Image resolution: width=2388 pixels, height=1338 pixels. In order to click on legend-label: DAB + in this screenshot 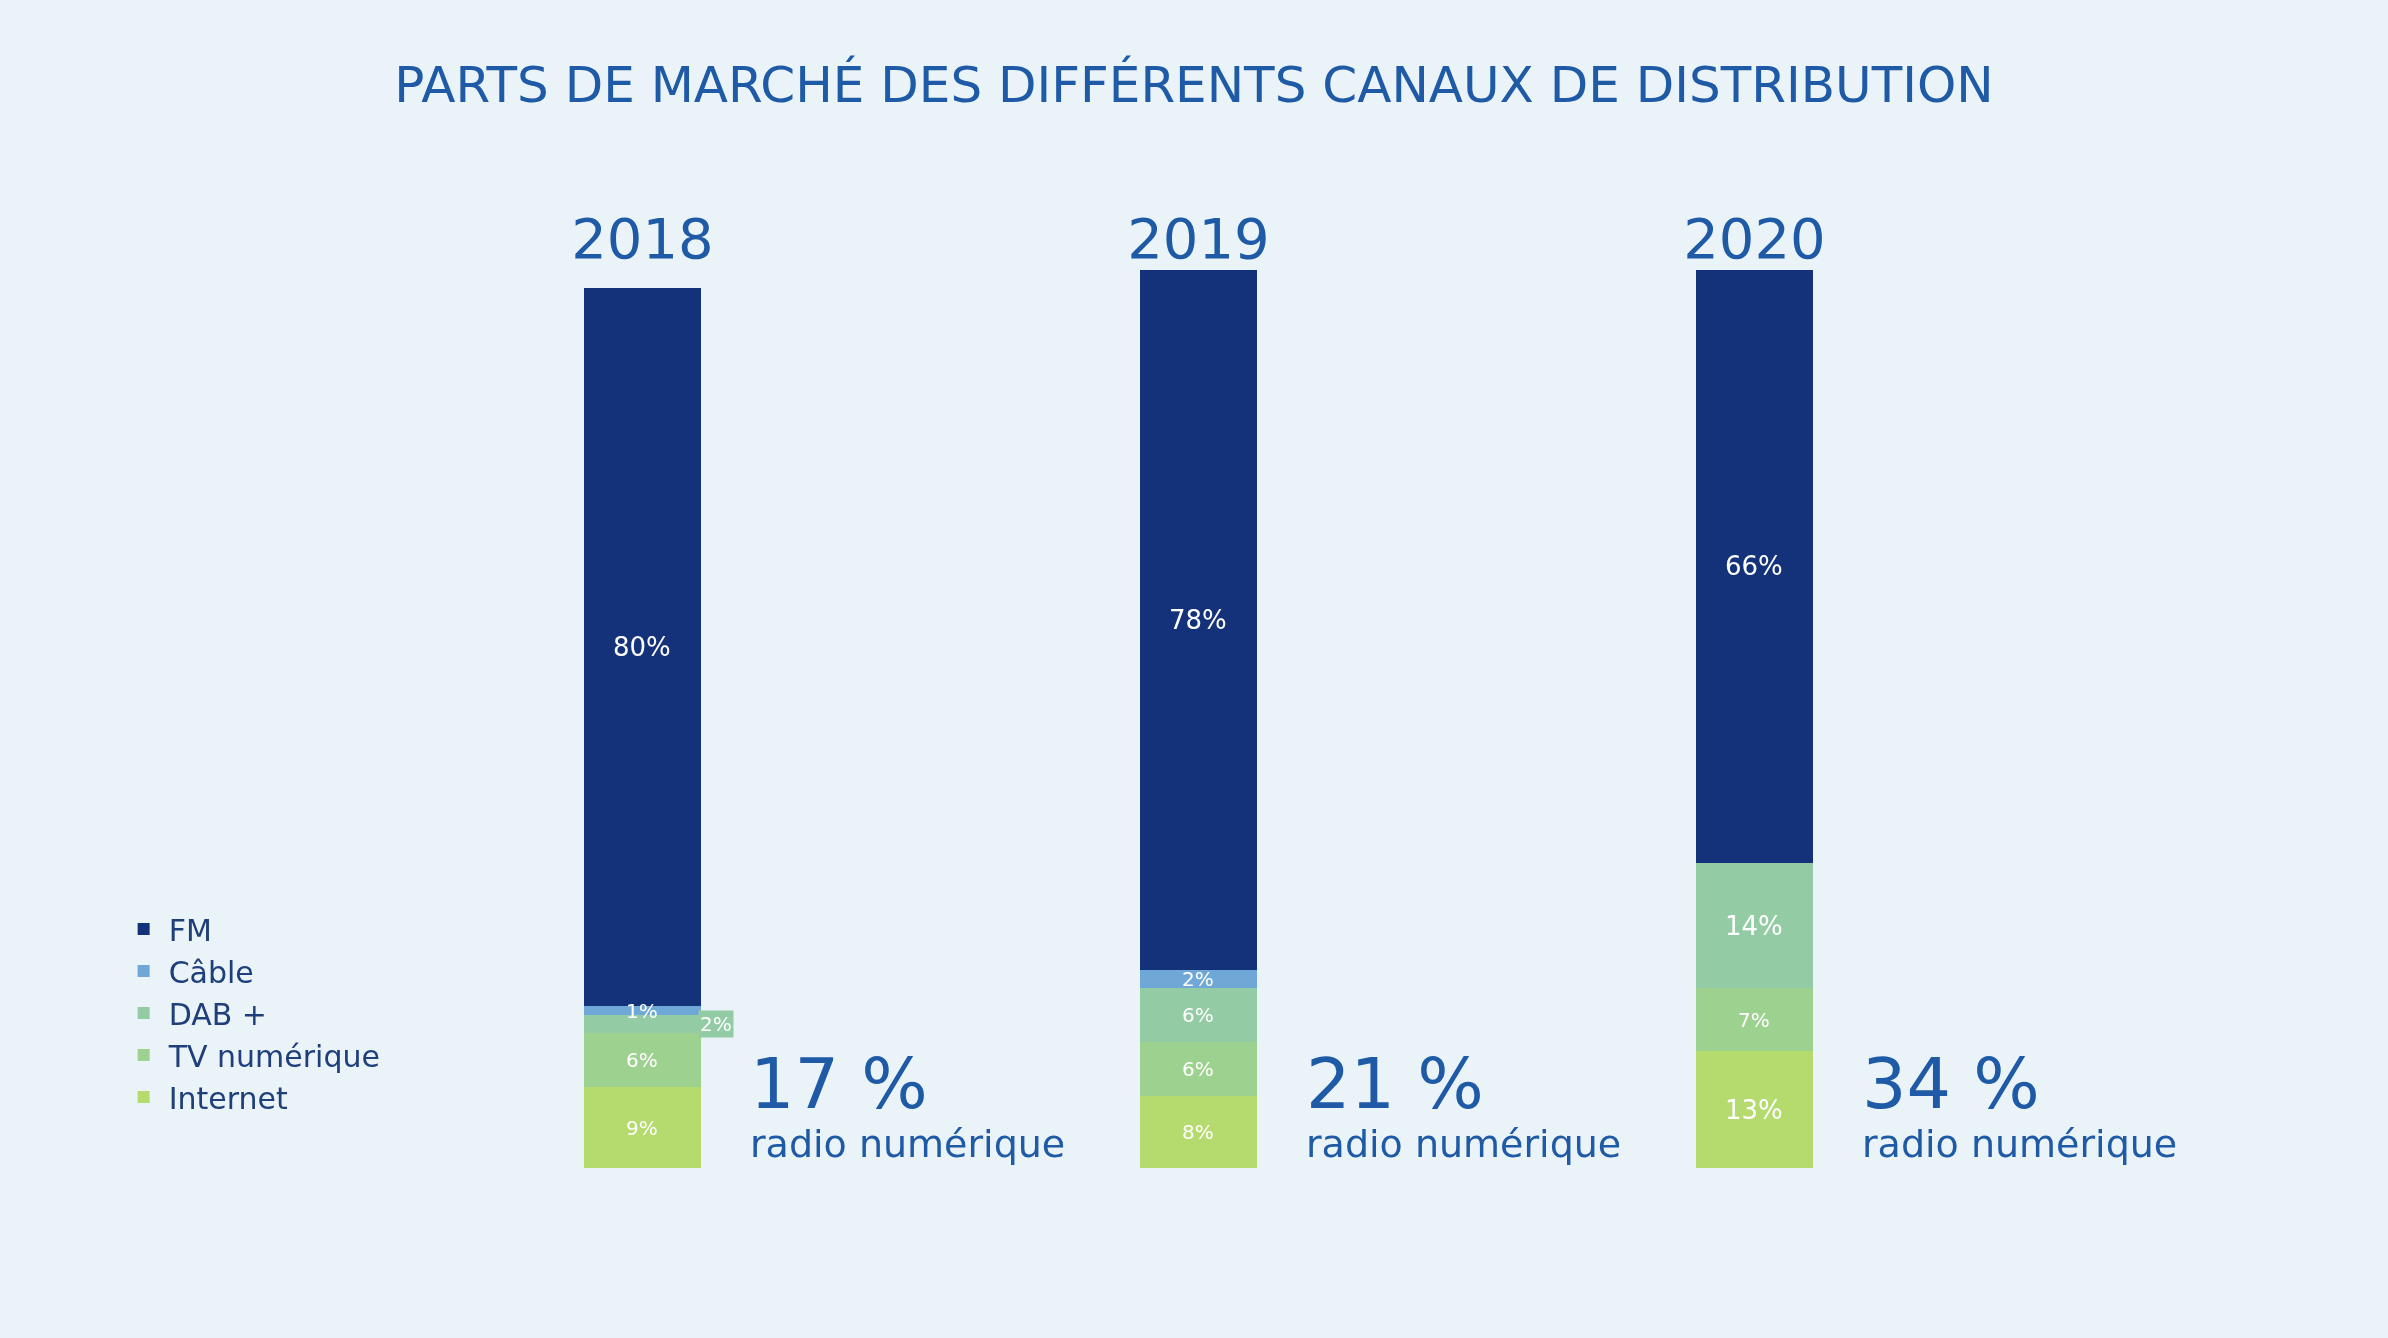, I will do `click(217, 1014)`.